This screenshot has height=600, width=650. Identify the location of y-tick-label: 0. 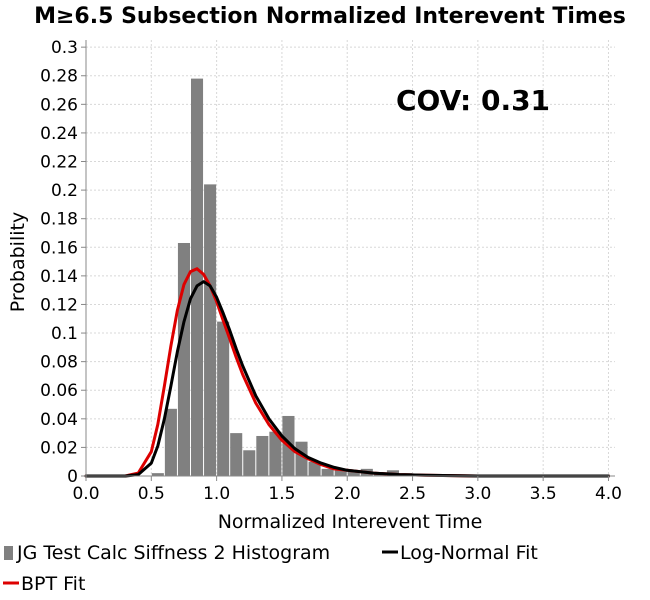
(72, 477).